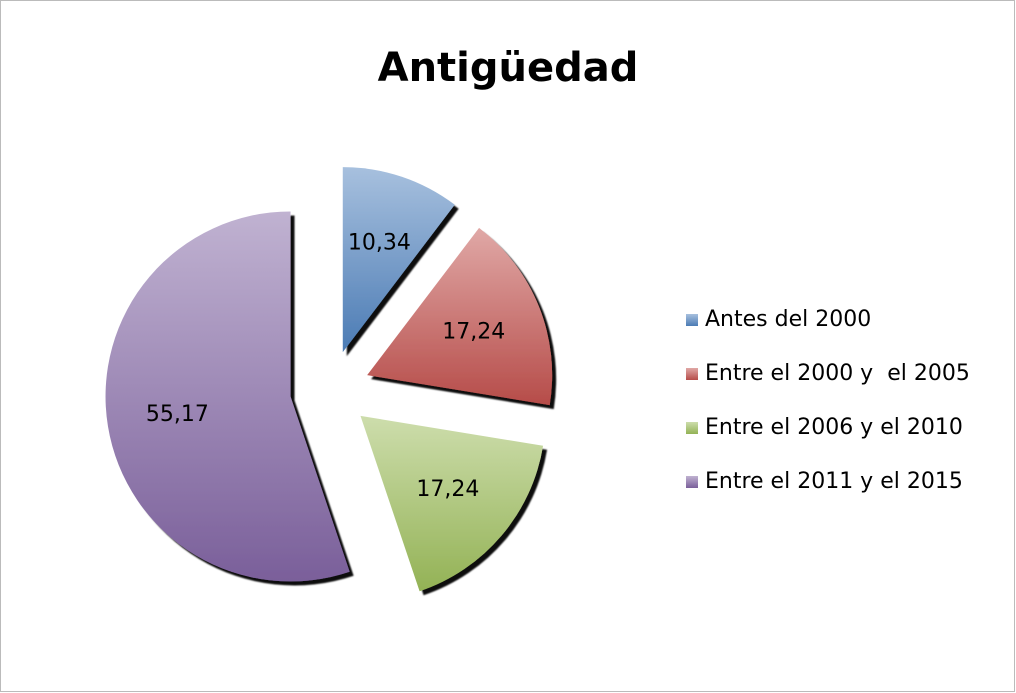 The height and width of the screenshot is (693, 1016). Describe the element at coordinates (508, 68) in the screenshot. I see `chart-title: Antigüedad` at that location.